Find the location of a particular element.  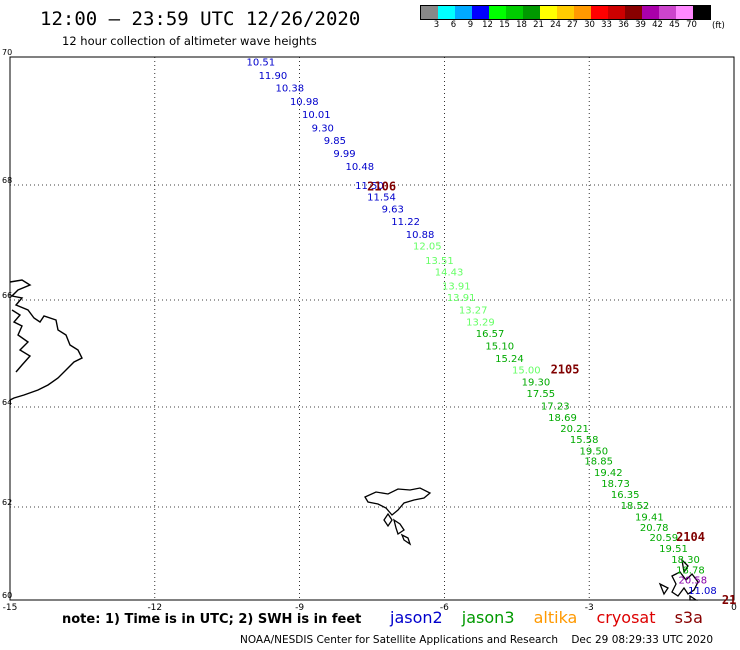

wave-height-value: 20.59 is located at coordinates (664, 538).